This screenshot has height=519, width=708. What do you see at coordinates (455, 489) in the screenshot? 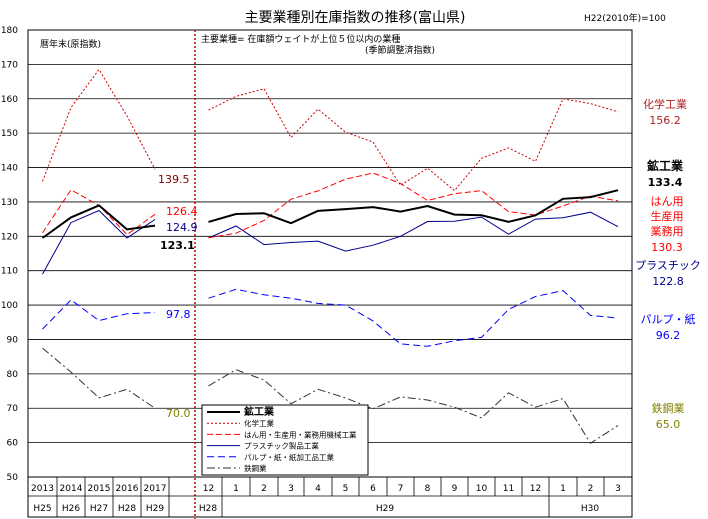
I see `x-tick-label: 9` at bounding box center [455, 489].